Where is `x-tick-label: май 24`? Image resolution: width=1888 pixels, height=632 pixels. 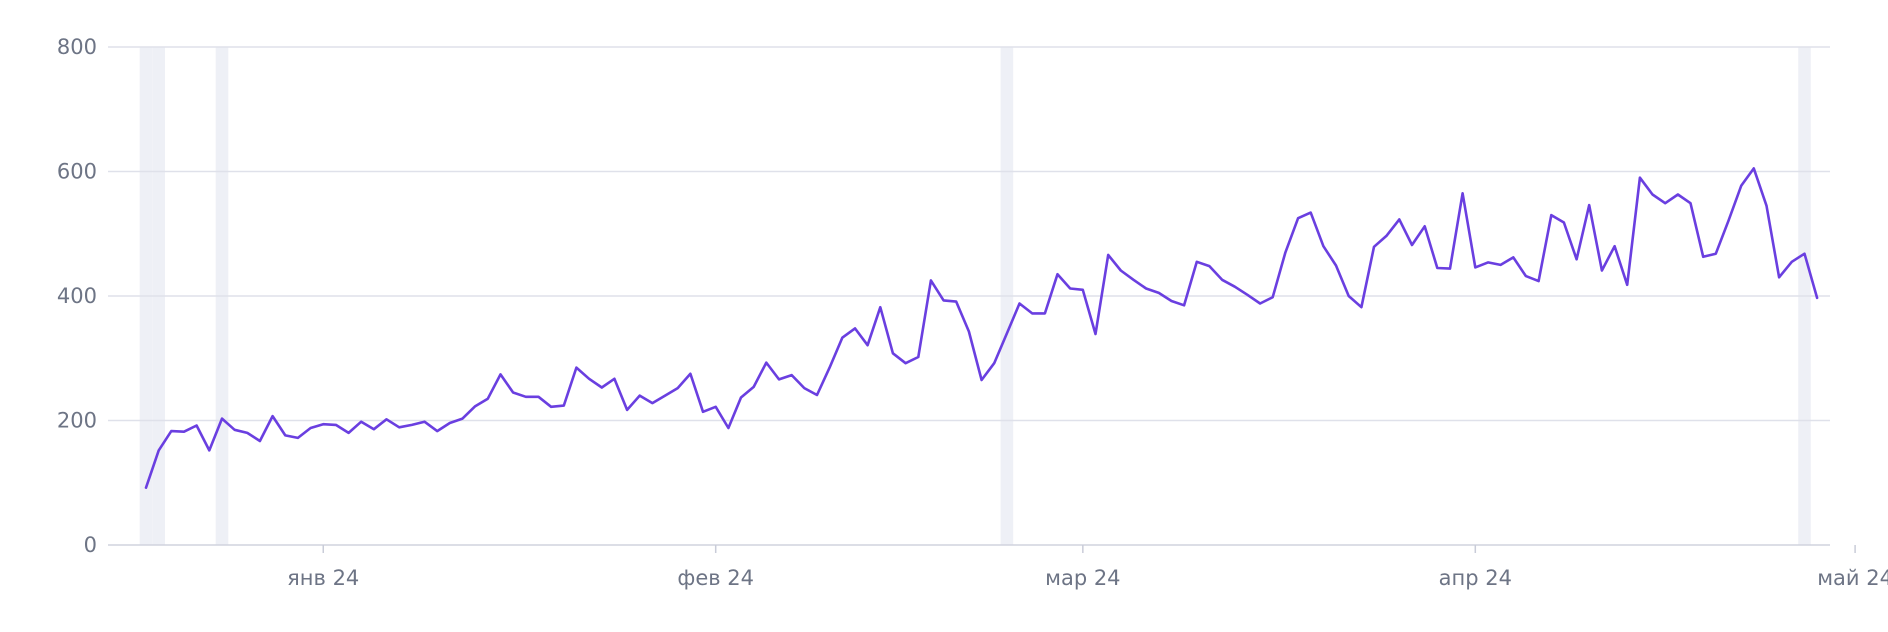
x-tick-label: май 24 is located at coordinates (1852, 578).